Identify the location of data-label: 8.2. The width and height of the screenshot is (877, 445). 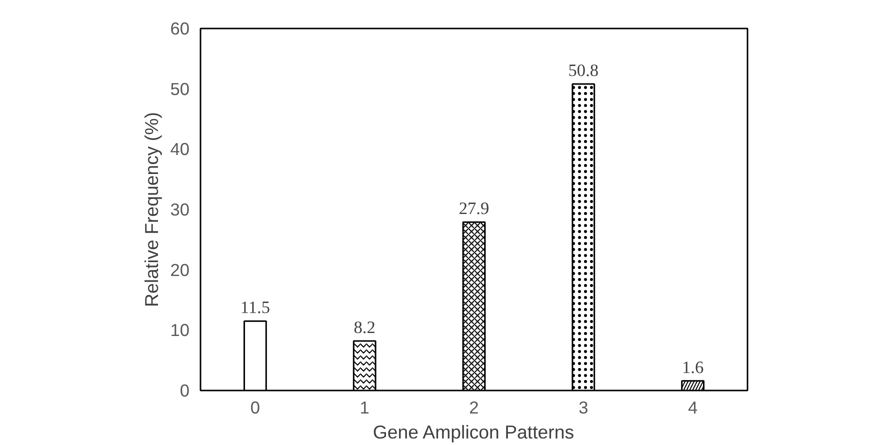
(365, 328).